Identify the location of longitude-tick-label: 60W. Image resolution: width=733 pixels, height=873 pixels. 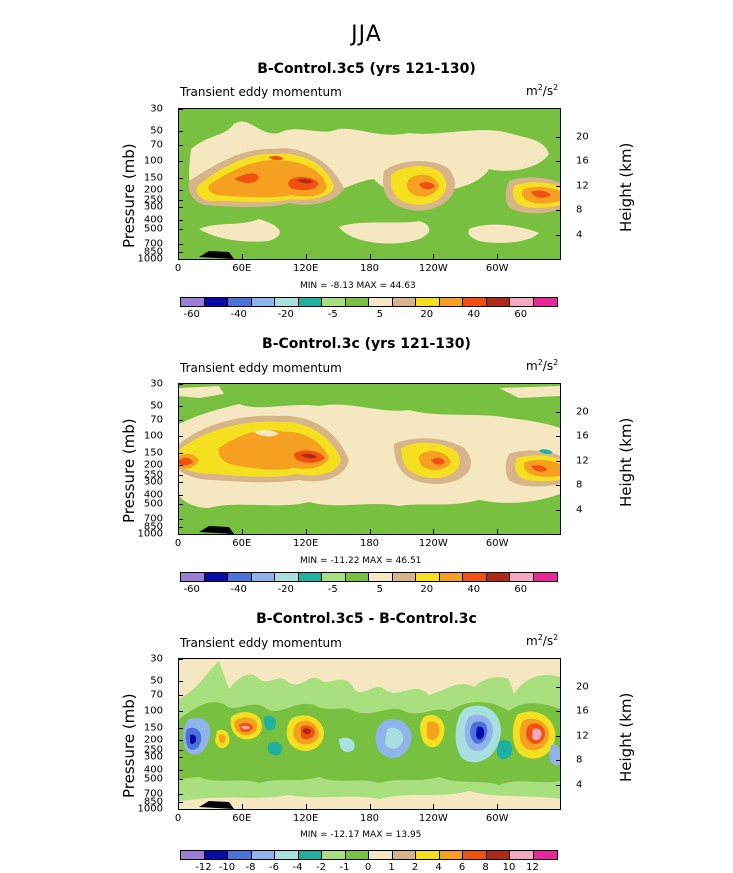
(497, 543).